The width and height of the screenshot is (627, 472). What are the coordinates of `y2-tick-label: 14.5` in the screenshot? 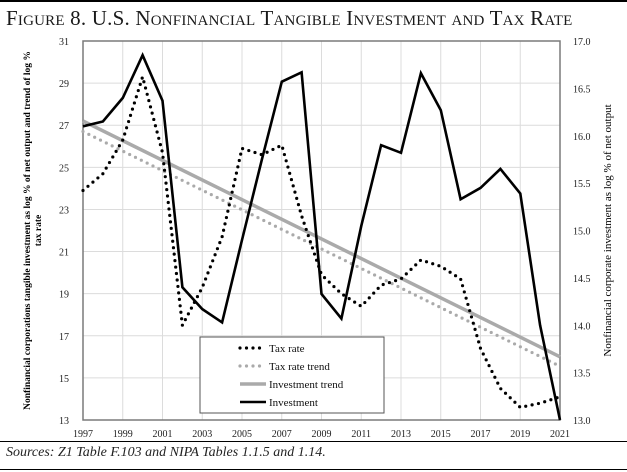 It's located at (582, 279).